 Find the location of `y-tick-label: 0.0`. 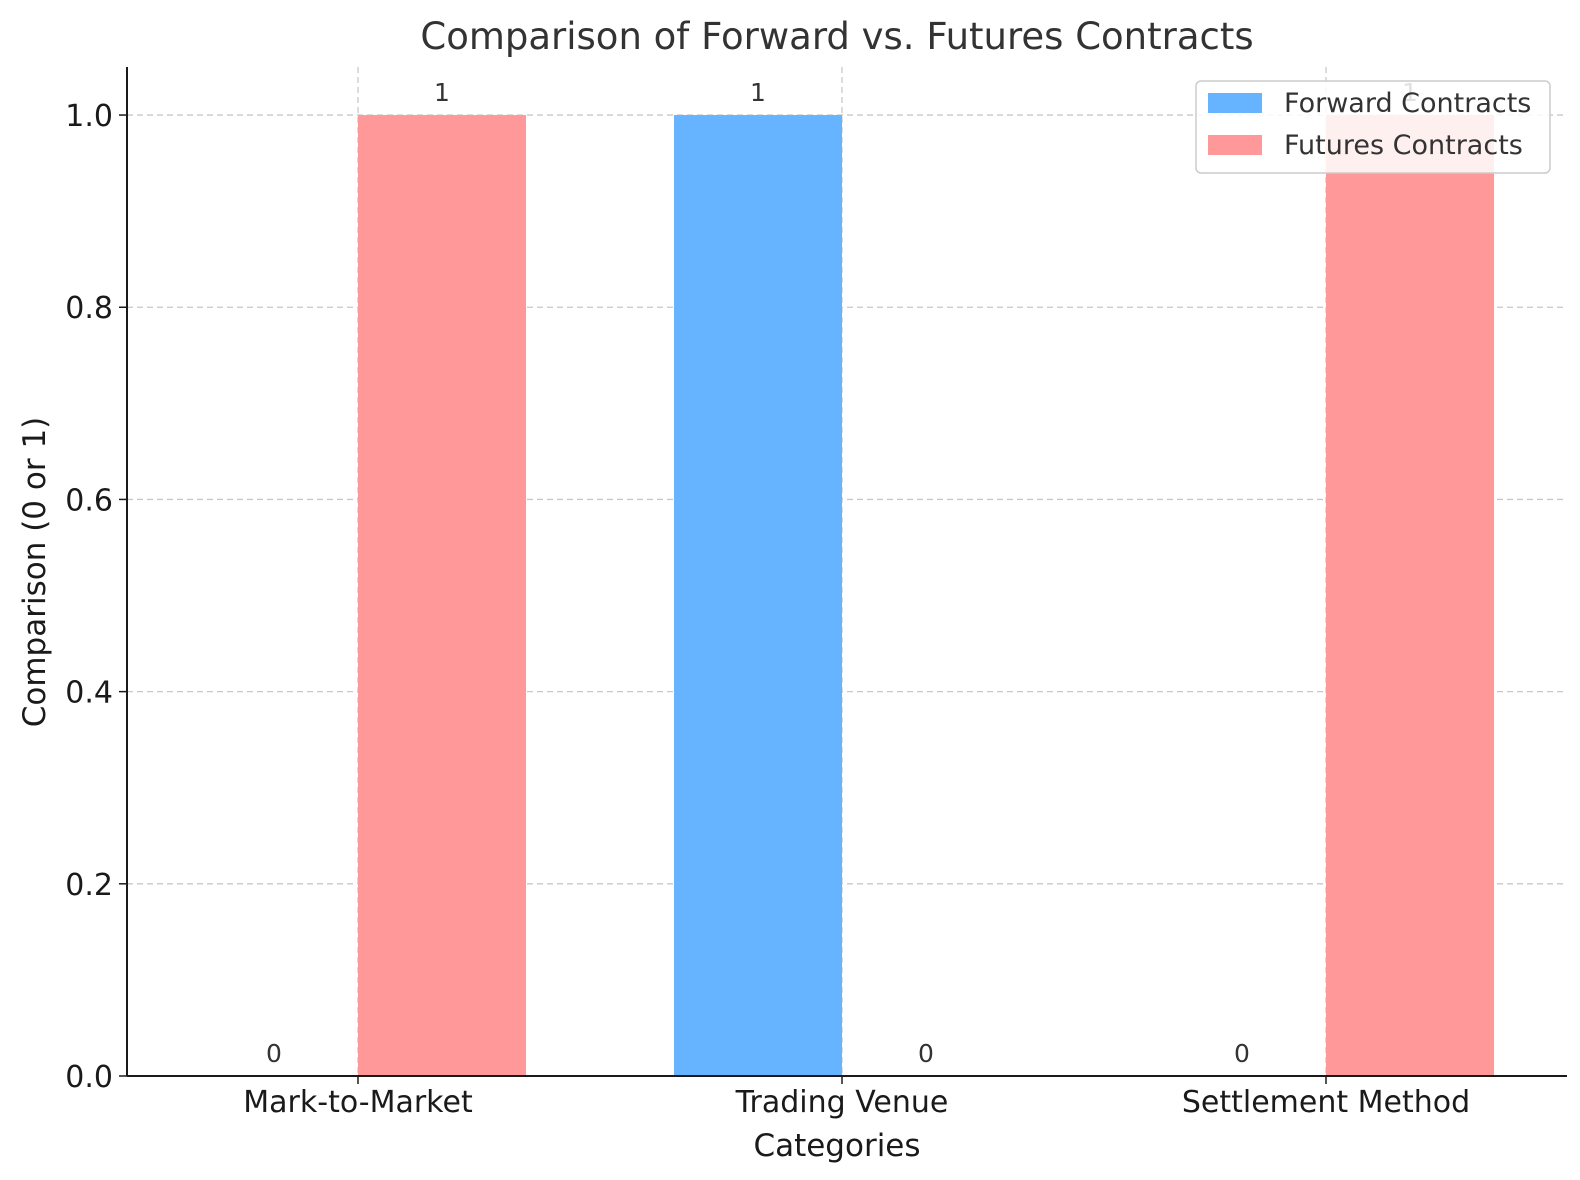

y-tick-label: 0.0 is located at coordinates (89, 1077).